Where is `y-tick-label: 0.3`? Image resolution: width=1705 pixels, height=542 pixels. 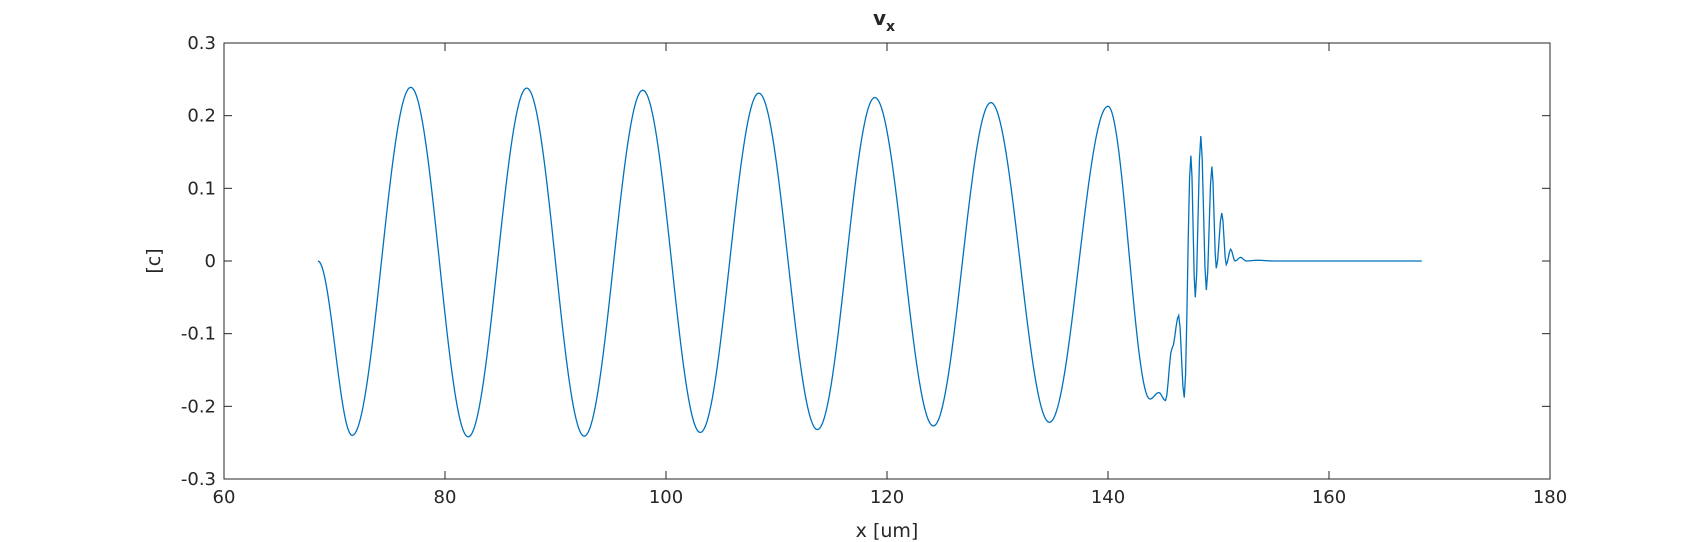 y-tick-label: 0.3 is located at coordinates (201, 43).